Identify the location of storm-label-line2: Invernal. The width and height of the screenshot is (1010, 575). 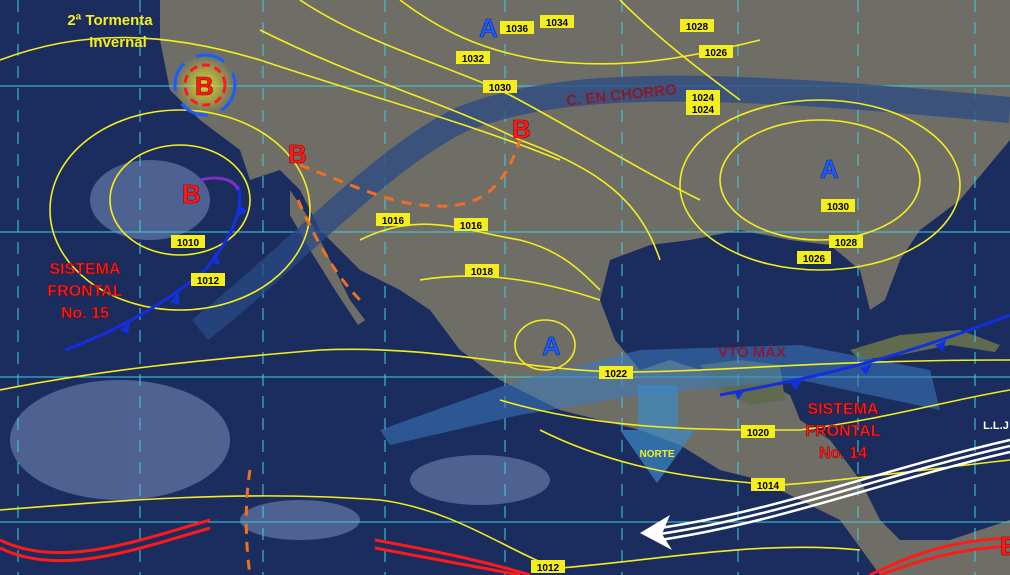
(118, 42).